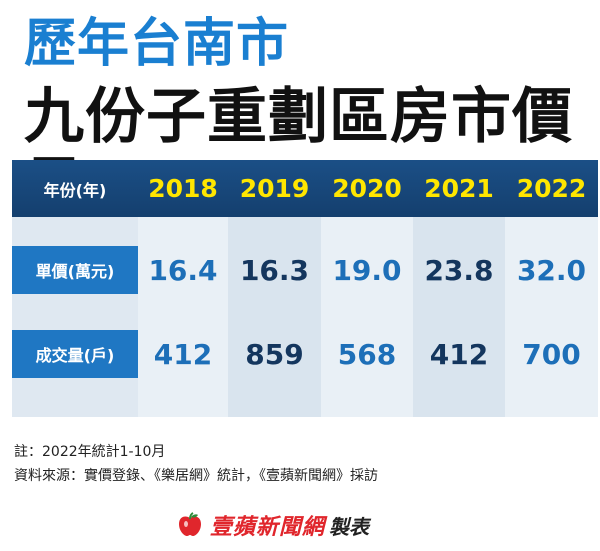 The image size is (600, 551). I want to click on value-cell: 23.8, so click(459, 270).